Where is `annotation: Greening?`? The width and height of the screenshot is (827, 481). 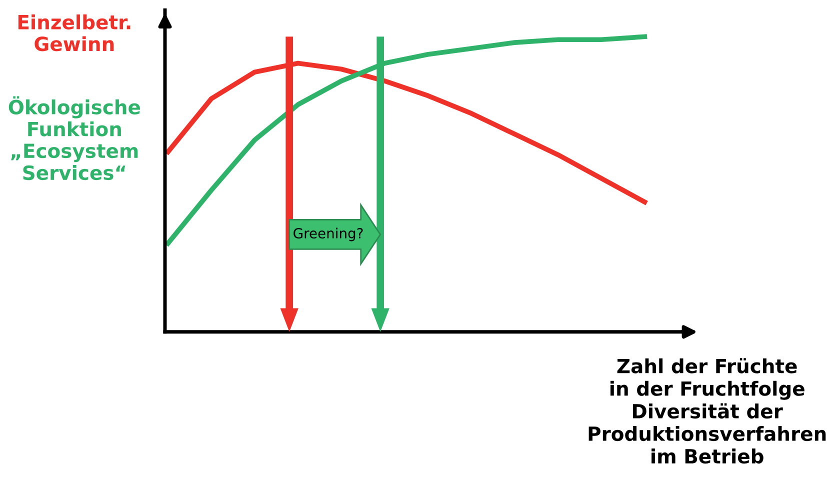
annotation: Greening? is located at coordinates (328, 235).